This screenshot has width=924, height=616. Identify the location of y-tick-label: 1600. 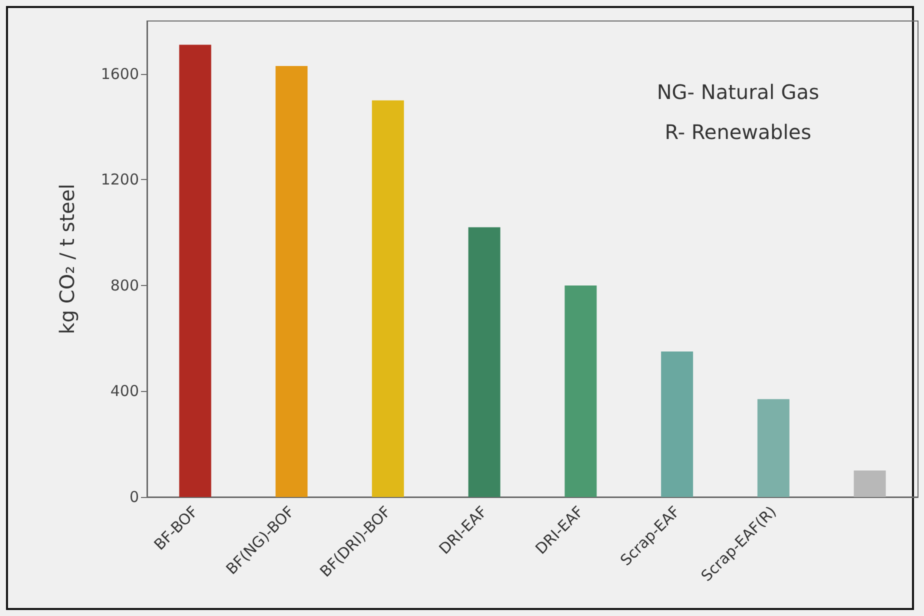
(119, 73).